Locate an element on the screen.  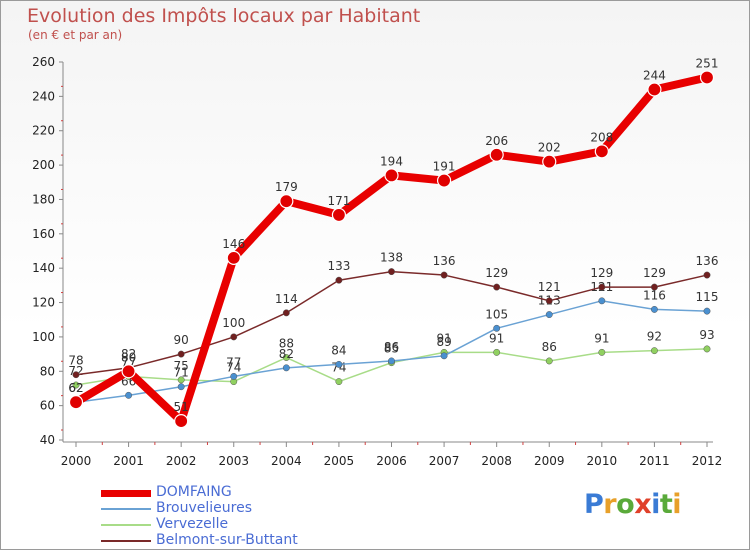
data-label: 136 is located at coordinates (707, 261).